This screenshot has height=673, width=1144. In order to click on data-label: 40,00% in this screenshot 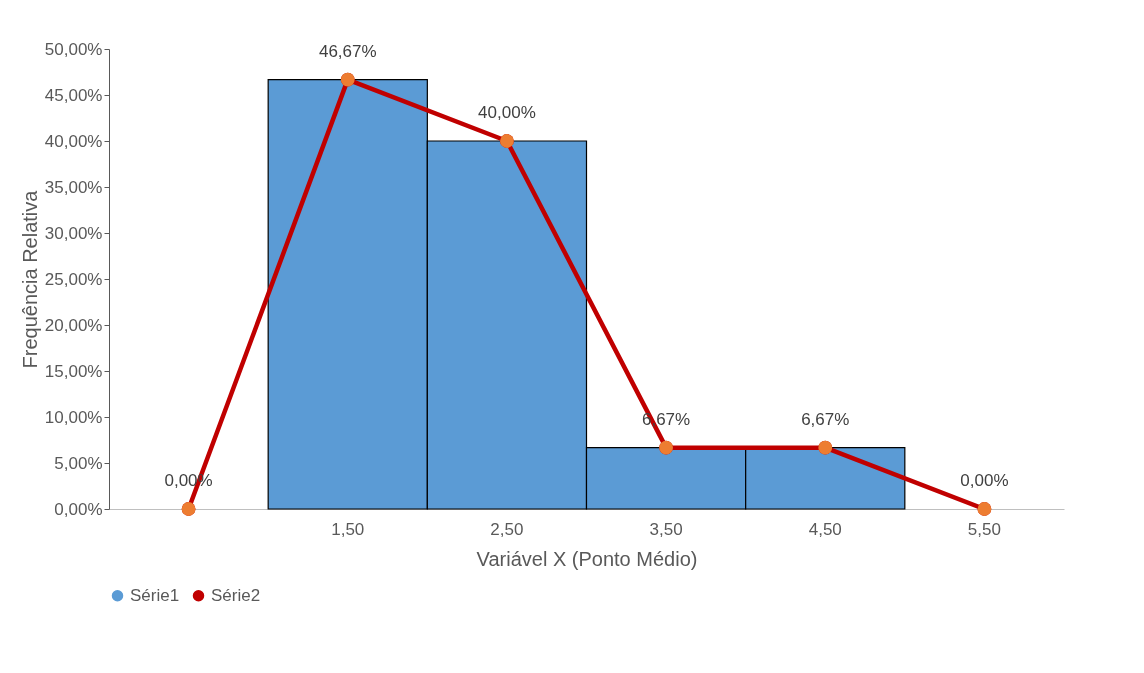, I will do `click(507, 112)`.